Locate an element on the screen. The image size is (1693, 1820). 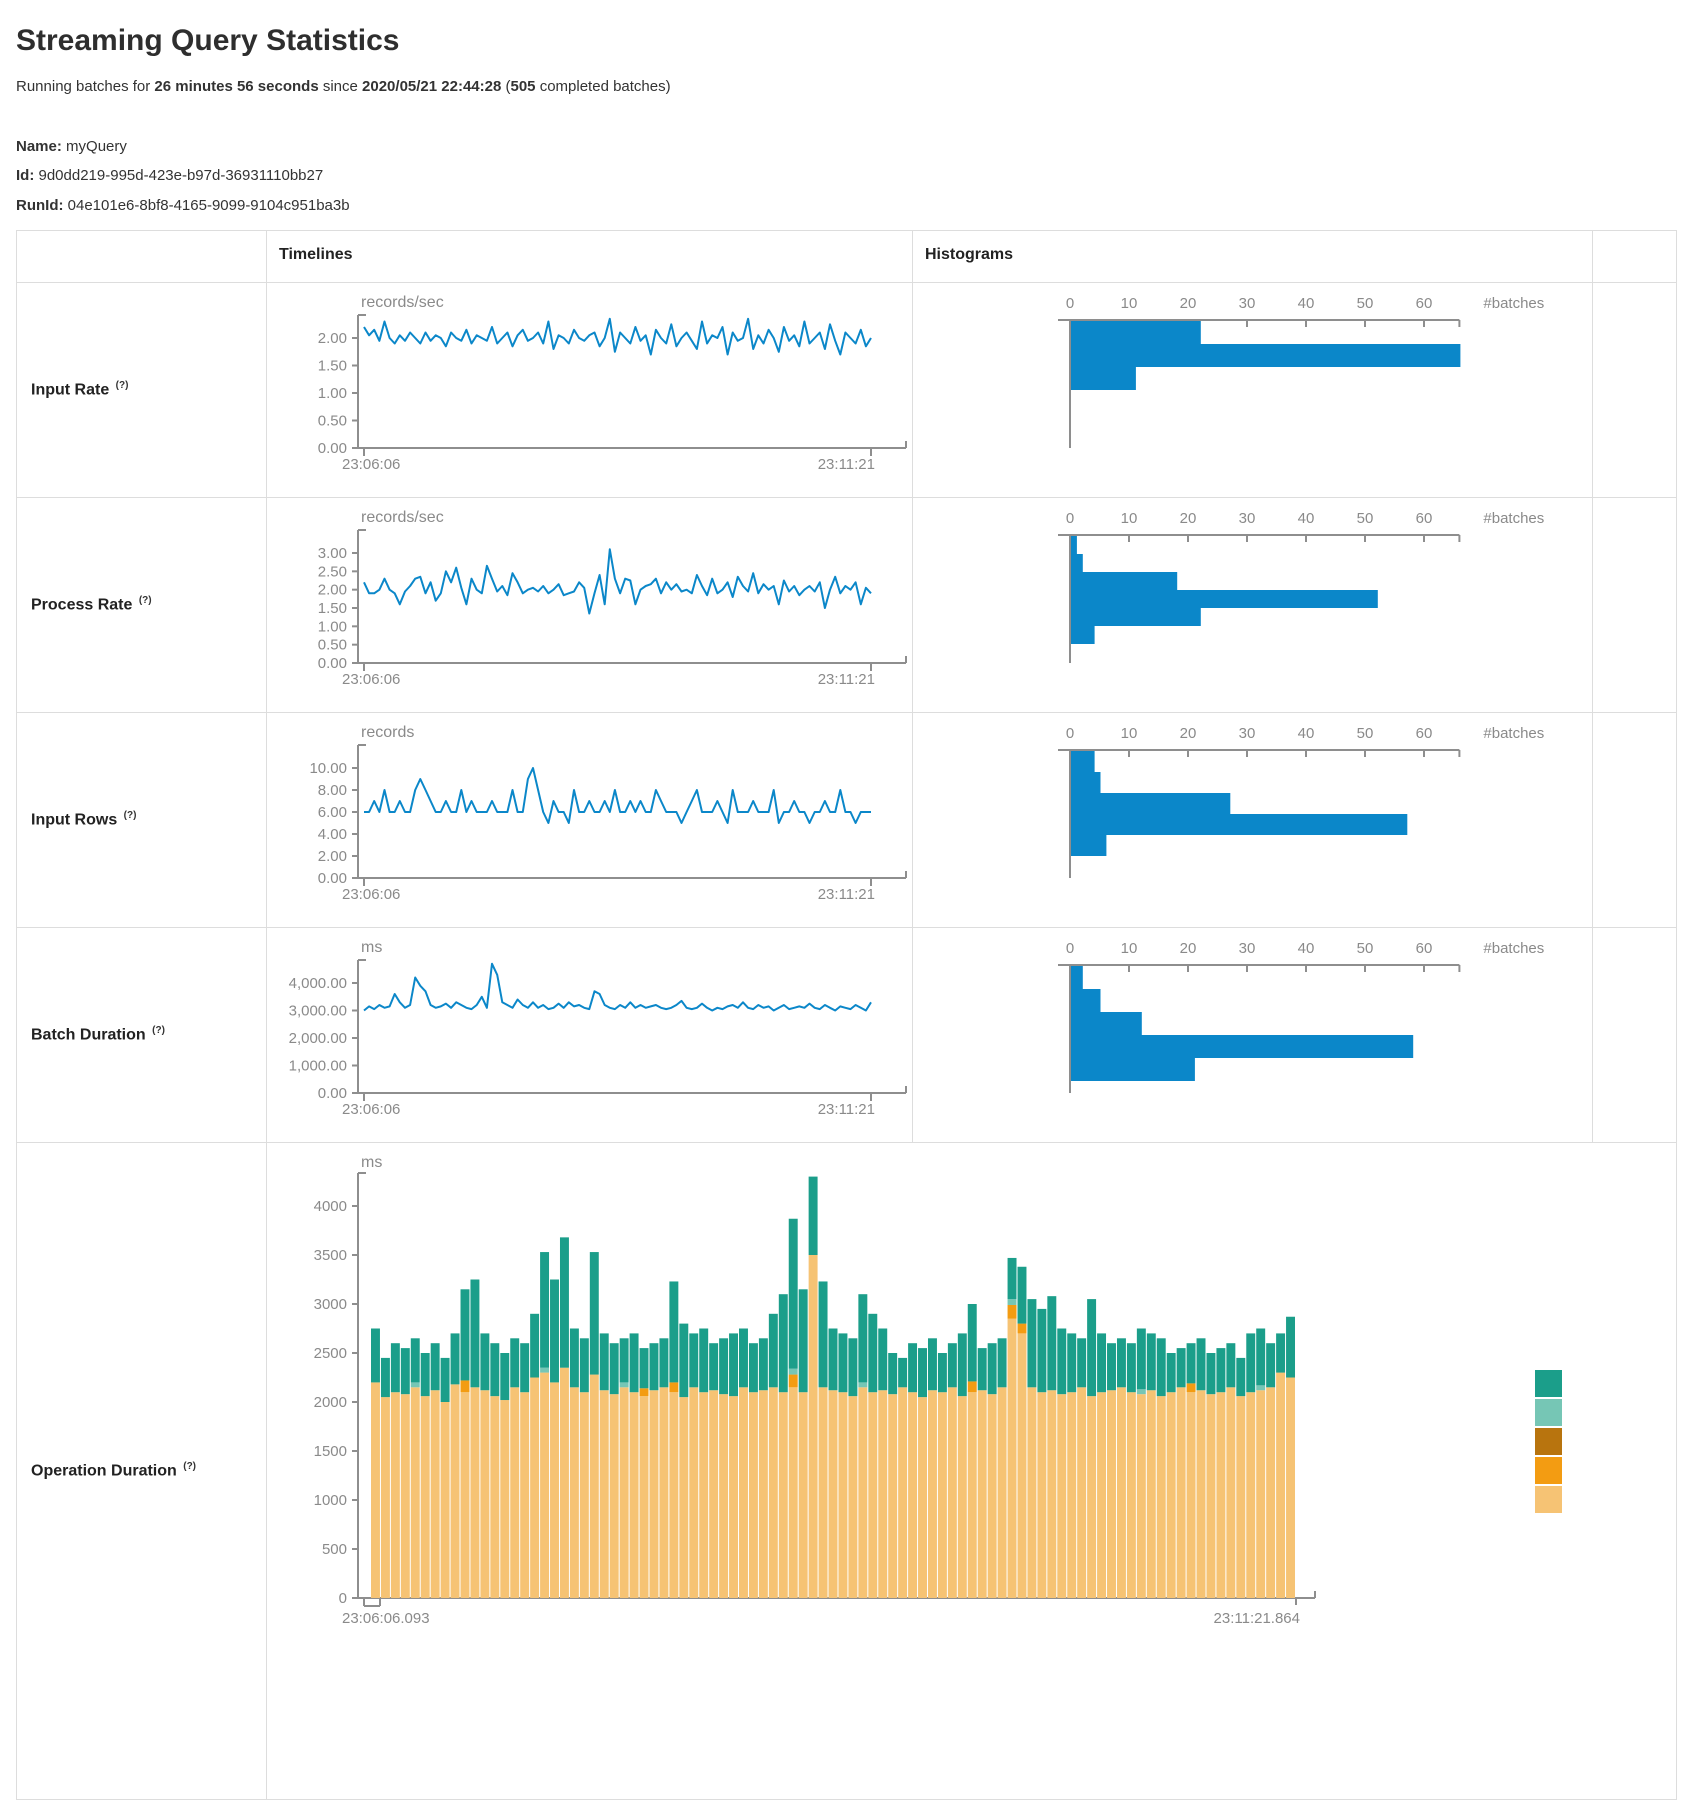
svg-text: 2500 is located at coordinates (330, 1353).